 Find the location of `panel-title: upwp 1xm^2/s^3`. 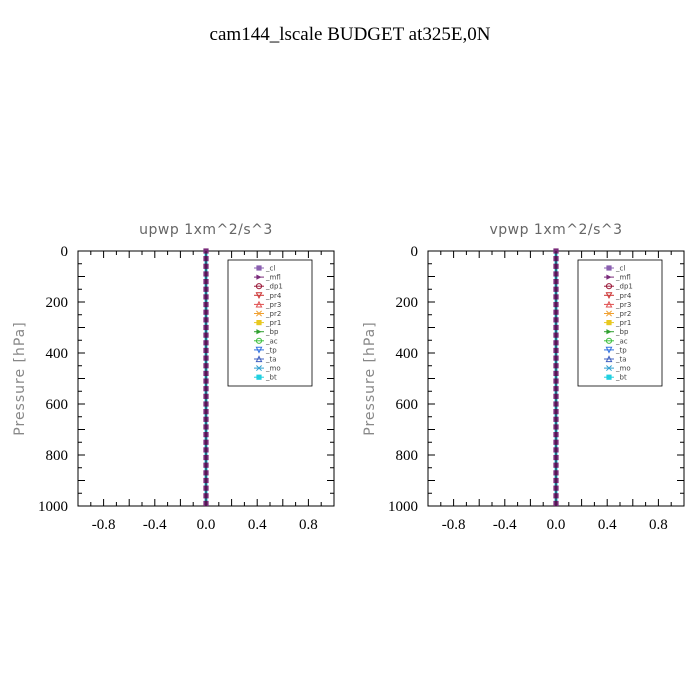

panel-title: upwp 1xm^2/s^3 is located at coordinates (206, 230).